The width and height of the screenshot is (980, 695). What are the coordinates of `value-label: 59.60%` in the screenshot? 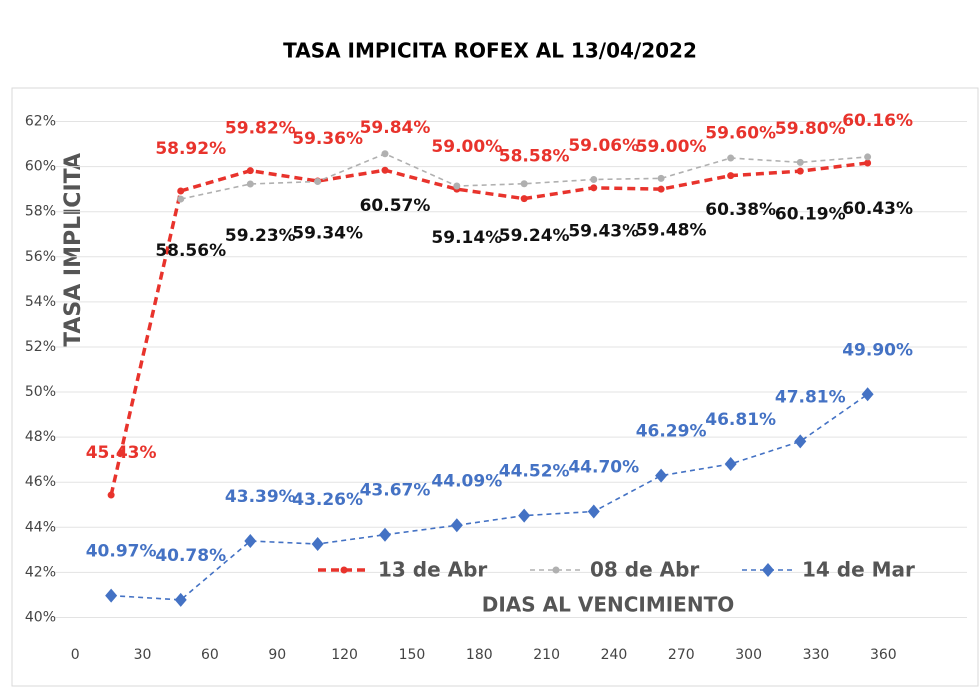 It's located at (740, 134).